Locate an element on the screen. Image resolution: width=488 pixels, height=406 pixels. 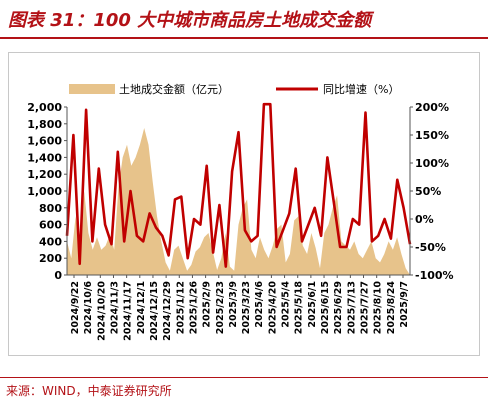
title-underline is located at coordinates (244, 38).